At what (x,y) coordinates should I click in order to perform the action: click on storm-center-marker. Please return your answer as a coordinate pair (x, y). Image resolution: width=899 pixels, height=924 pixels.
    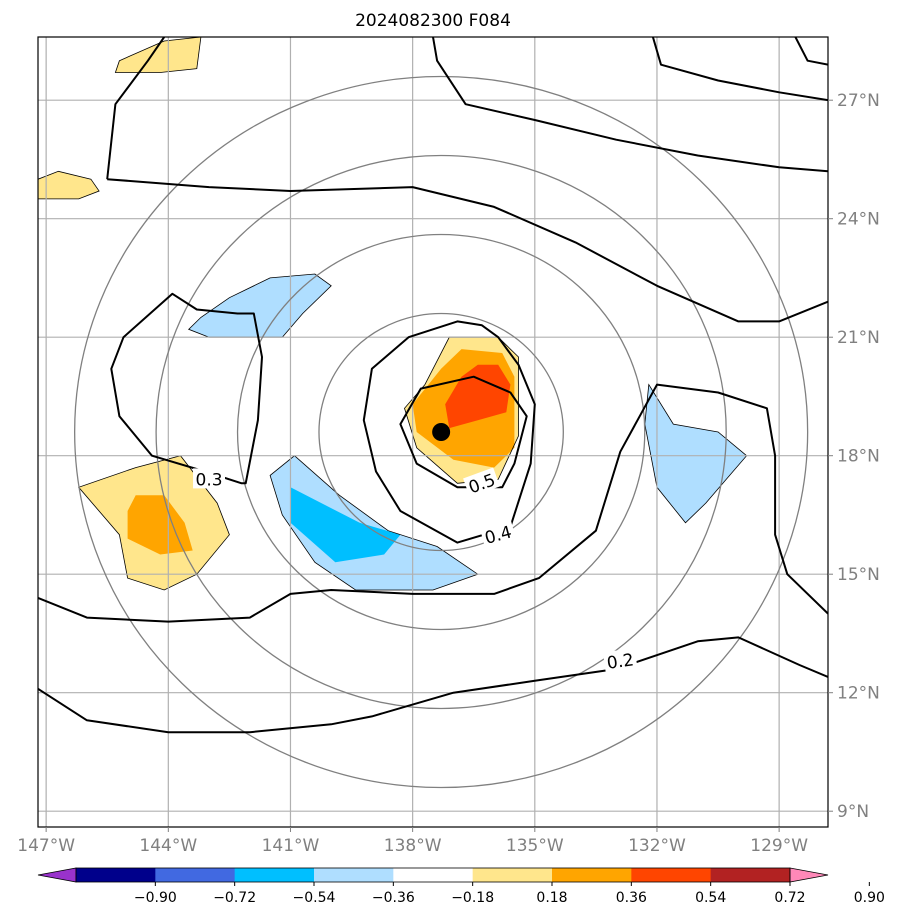
    Looking at the image, I should click on (441, 432).